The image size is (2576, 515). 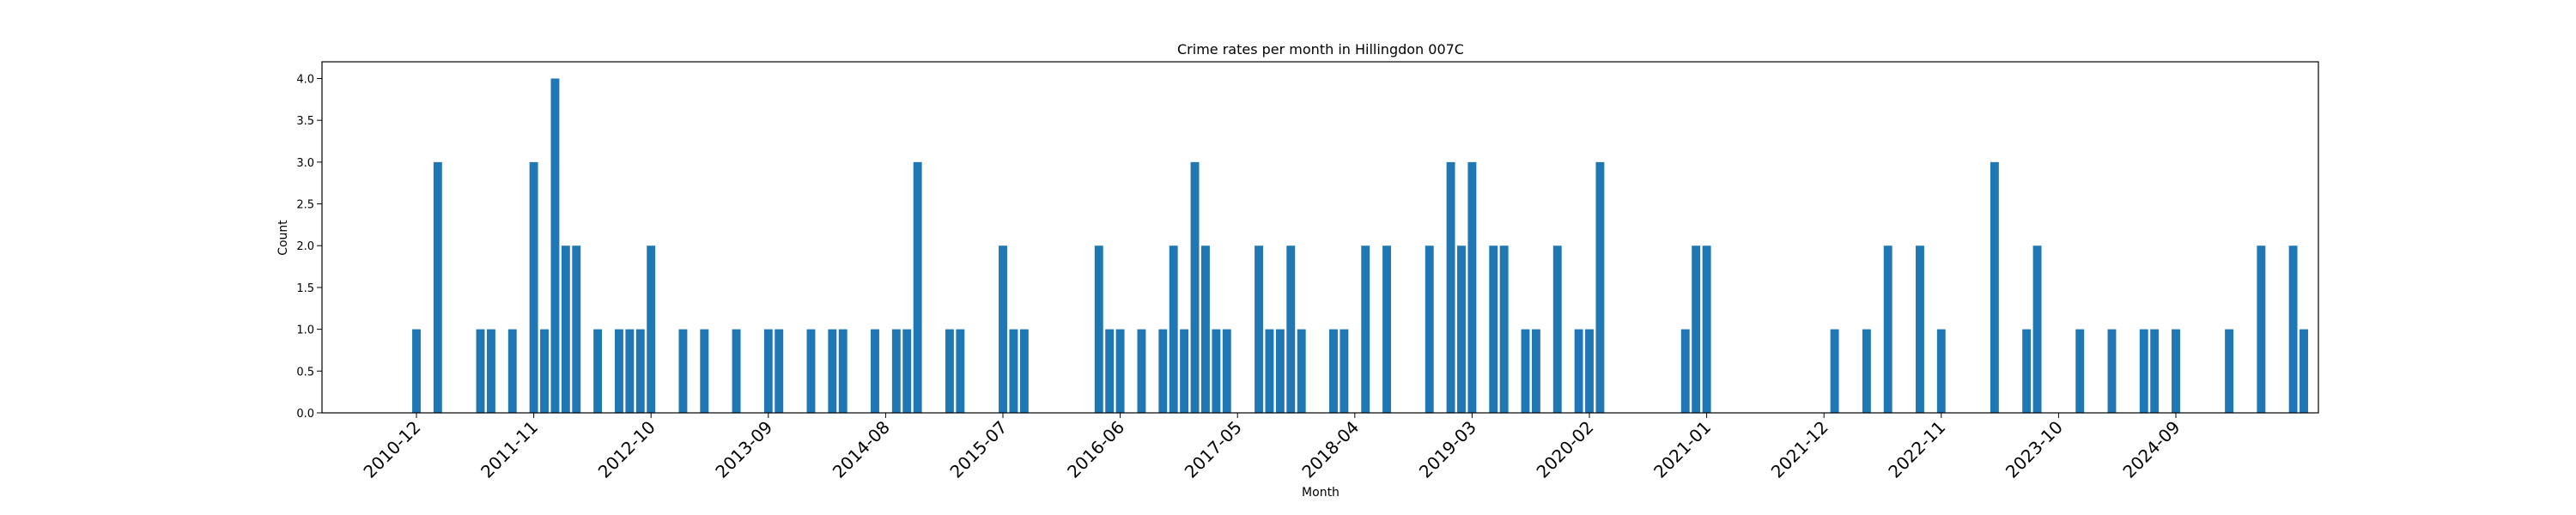 What do you see at coordinates (1321, 493) in the screenshot?
I see `x-axis-label: Month` at bounding box center [1321, 493].